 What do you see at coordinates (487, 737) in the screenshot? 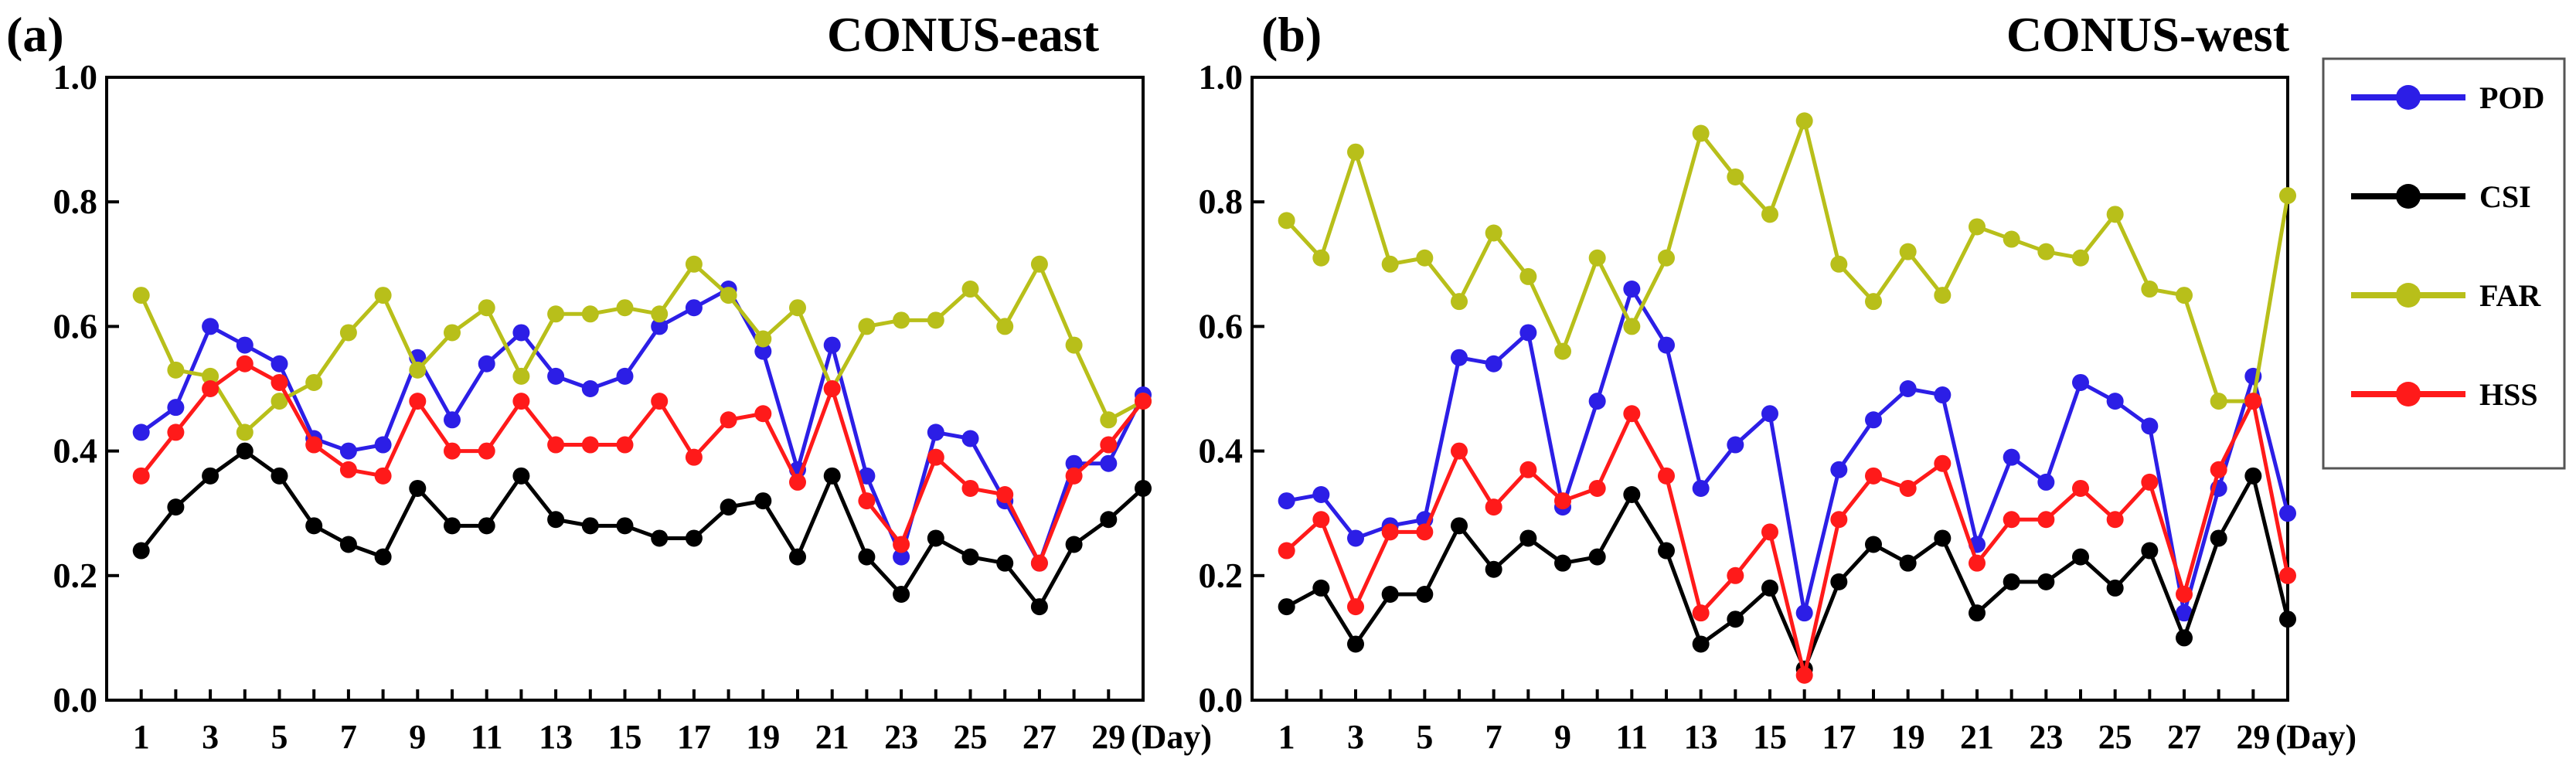
I see `x-tick-label: 11` at bounding box center [487, 737].